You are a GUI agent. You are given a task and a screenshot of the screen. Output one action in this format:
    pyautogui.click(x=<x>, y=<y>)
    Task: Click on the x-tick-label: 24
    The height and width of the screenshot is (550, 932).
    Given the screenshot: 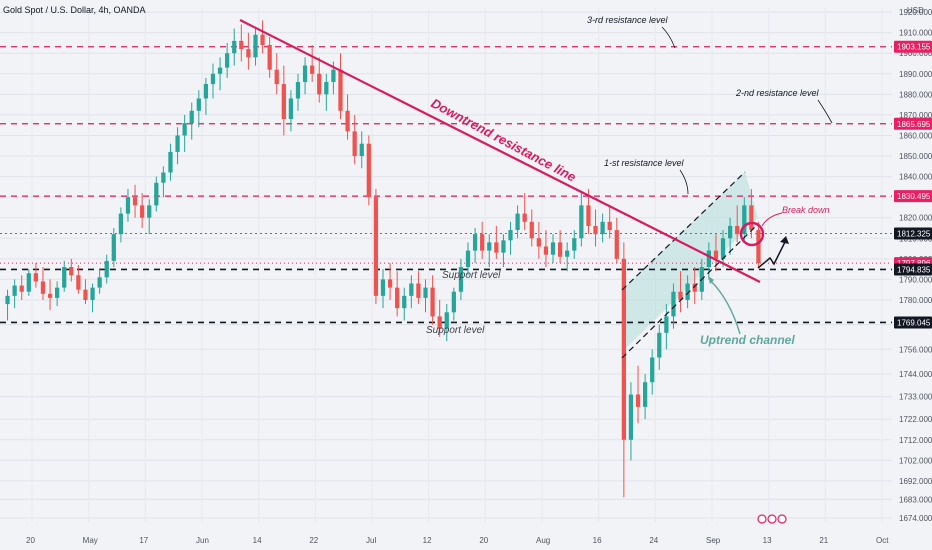 What is the action you would take?
    pyautogui.click(x=653, y=540)
    